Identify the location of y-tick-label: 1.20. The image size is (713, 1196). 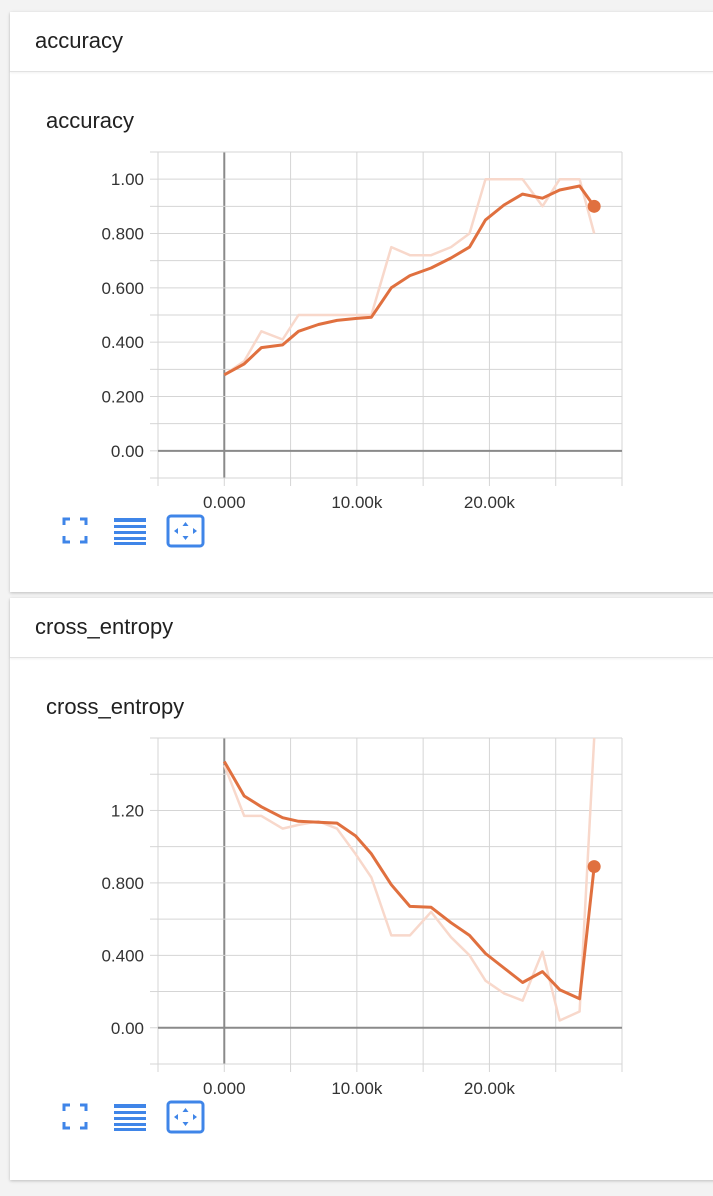
(127, 810).